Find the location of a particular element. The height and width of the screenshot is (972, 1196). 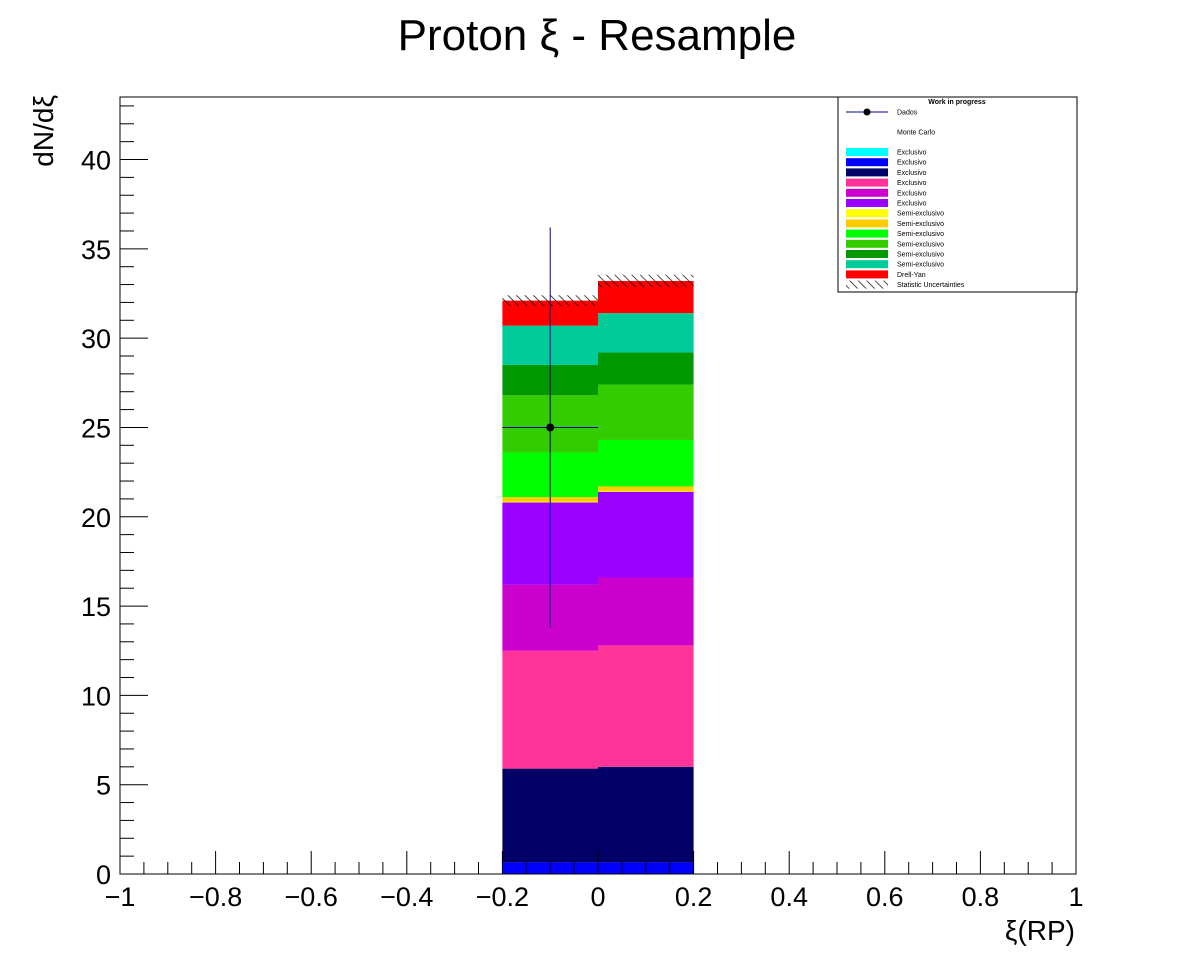

legend-label-5: Exclusivo is located at coordinates (912, 193).